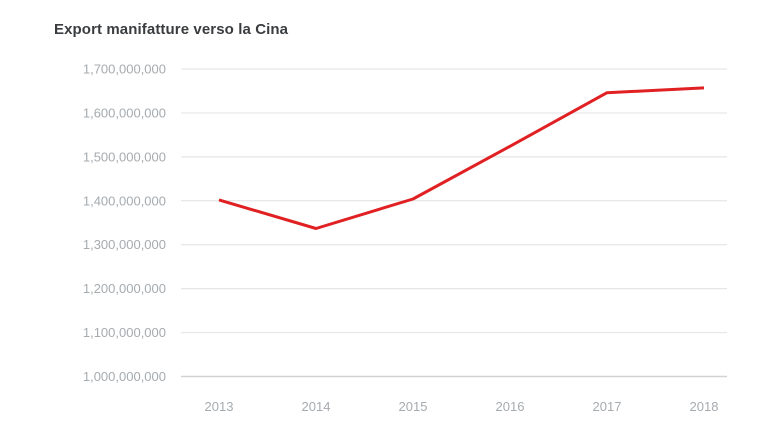 The height and width of the screenshot is (433, 783). Describe the element at coordinates (413, 406) in the screenshot. I see `x-axis-tick-label: 2015` at that location.